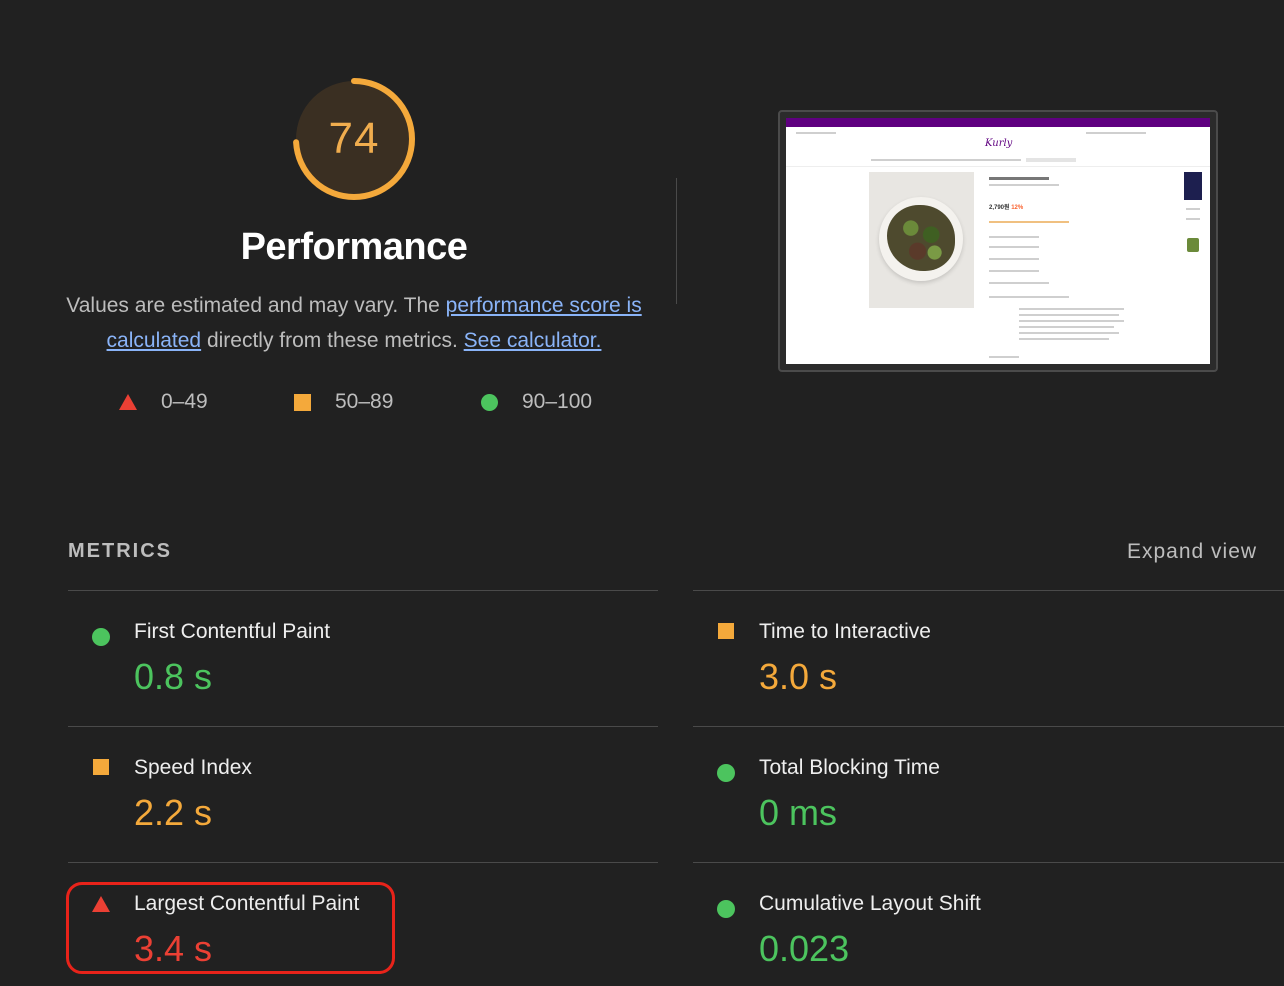 This screenshot has width=1284, height=986. Describe the element at coordinates (946, 160) in the screenshot. I see `thumb-nav-line` at that location.